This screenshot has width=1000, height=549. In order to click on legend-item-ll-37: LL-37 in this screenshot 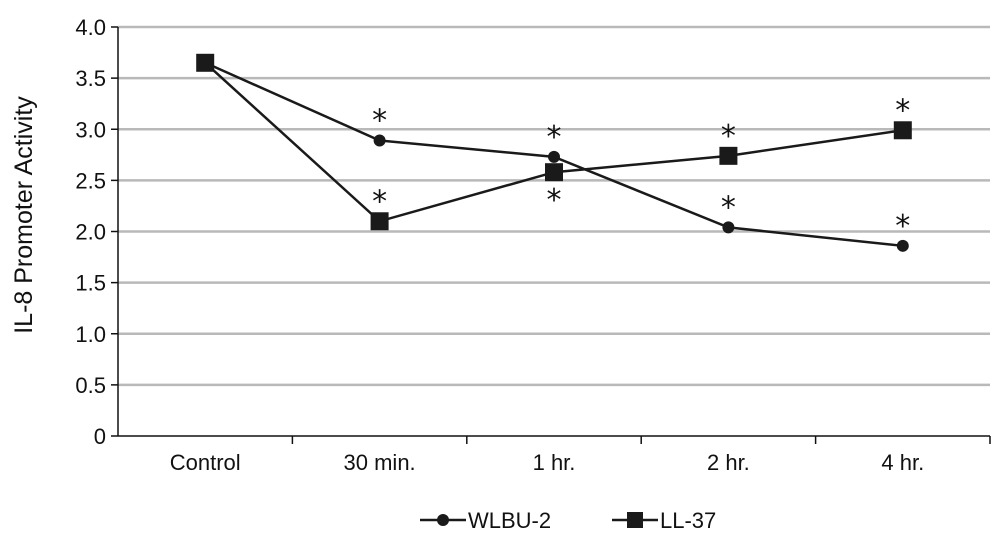, I will do `click(664, 520)`.